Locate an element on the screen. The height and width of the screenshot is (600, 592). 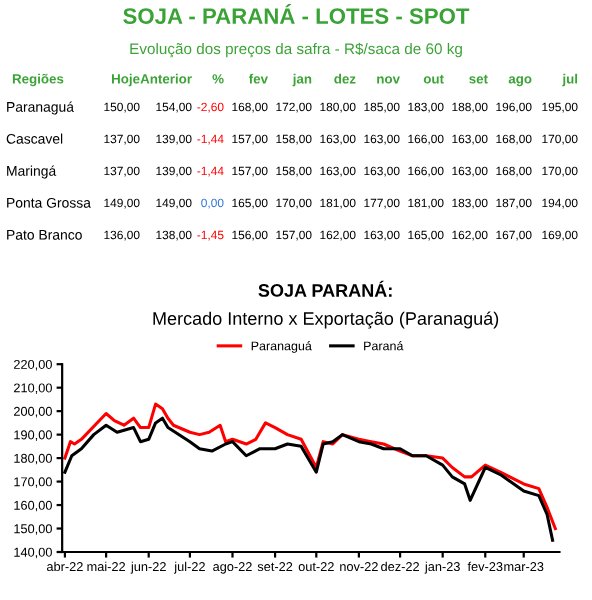
chart-subtitle: Mercado Interno x Exportação (Paranaguá) is located at coordinates (326, 320).